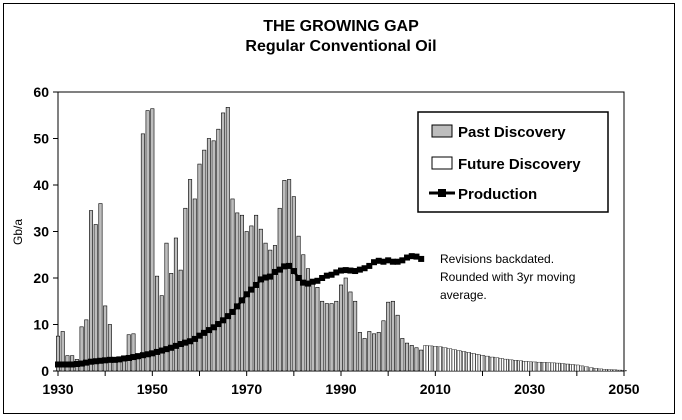 This screenshot has height=420, width=682. Describe the element at coordinates (497, 259) in the screenshot. I see `annotation-line-1: Revisions backdated.` at that location.